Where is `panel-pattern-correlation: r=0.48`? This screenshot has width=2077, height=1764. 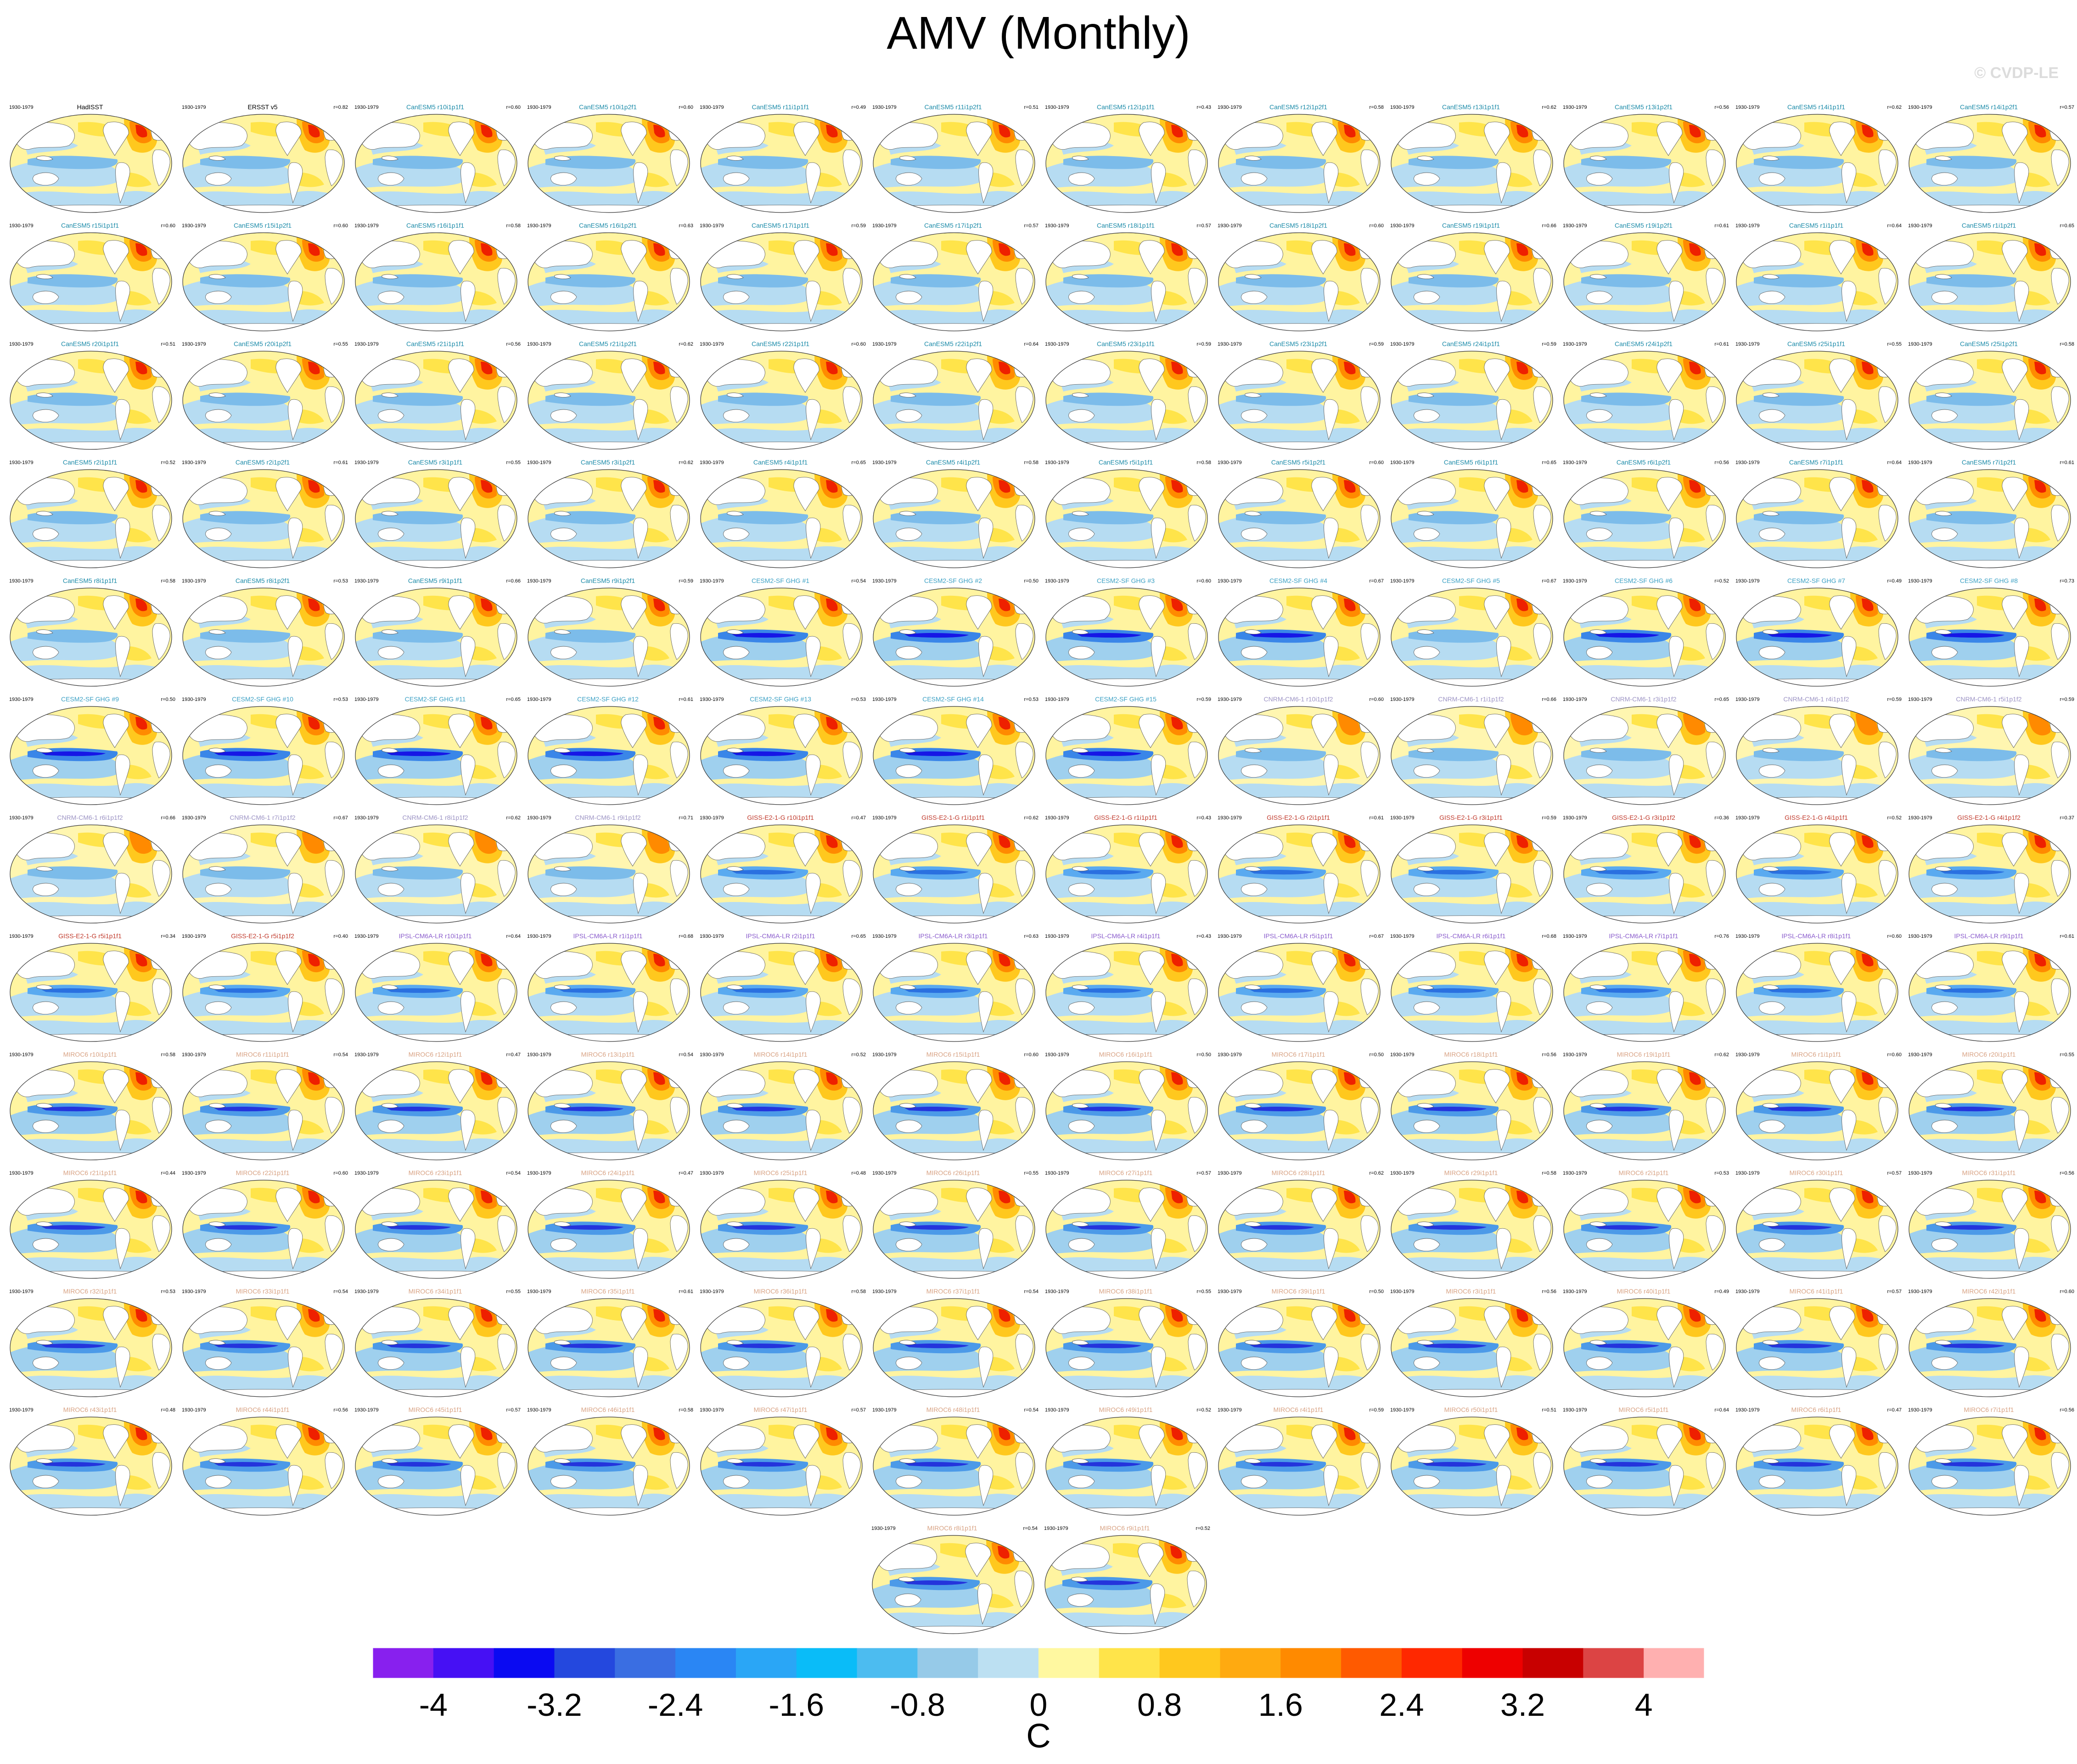 panel-pattern-correlation: r=0.48 is located at coordinates (168, 1410).